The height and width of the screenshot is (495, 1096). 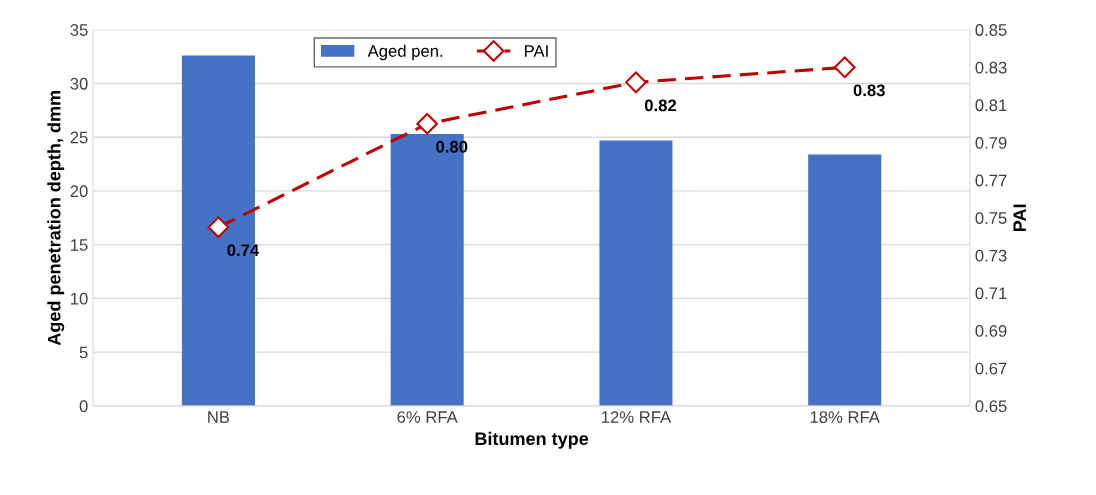 What do you see at coordinates (536, 51) in the screenshot?
I see `legend-label: PAI` at bounding box center [536, 51].